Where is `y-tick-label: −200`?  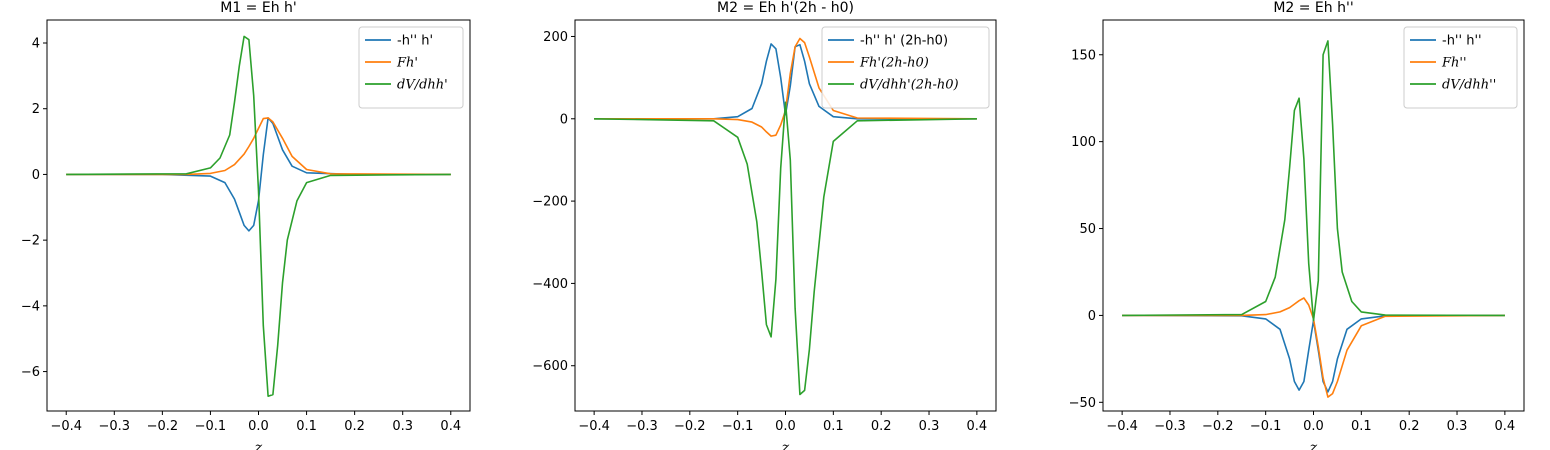 y-tick-label: −200 is located at coordinates (550, 202).